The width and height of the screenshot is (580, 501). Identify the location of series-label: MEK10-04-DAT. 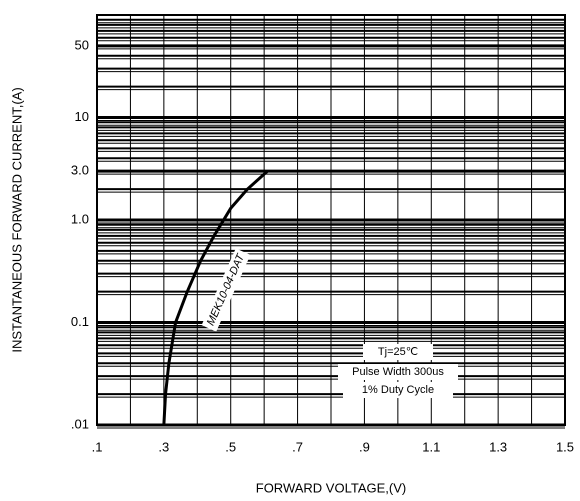
(226, 289).